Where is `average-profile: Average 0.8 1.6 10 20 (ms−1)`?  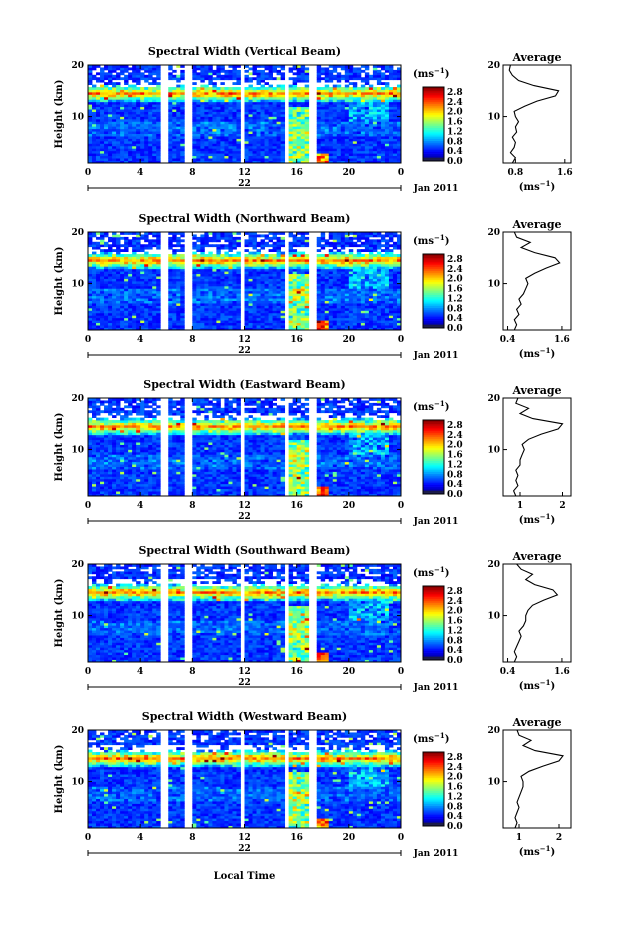
average-profile: Average 0.8 1.6 10 20 (ms−1) is located at coordinates (529, 122).